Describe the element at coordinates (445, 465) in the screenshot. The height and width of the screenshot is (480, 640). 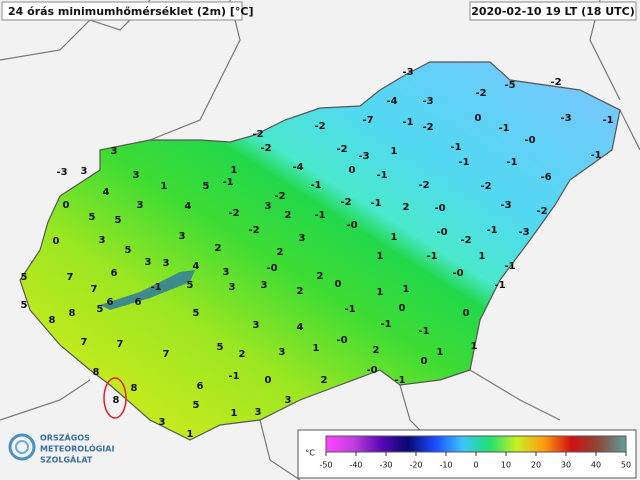
I see `colorbar-tick-label: -10` at that location.